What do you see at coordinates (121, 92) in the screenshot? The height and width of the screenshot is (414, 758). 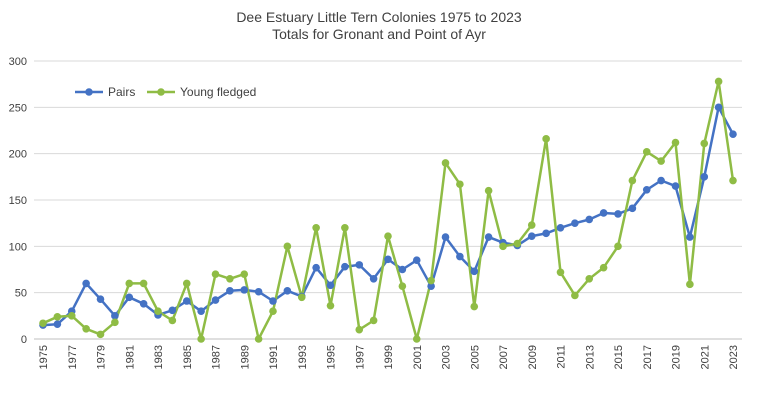 I see `legend-label-1: Pairs` at bounding box center [121, 92].